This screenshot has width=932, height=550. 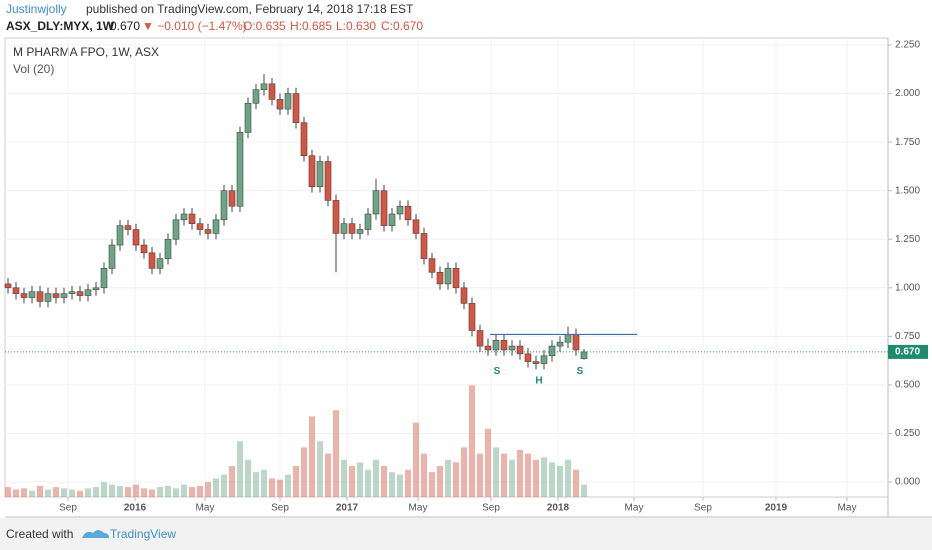 What do you see at coordinates (60, 26) in the screenshot?
I see `symbol: ASX_DLY:MYX, 1W` at bounding box center [60, 26].